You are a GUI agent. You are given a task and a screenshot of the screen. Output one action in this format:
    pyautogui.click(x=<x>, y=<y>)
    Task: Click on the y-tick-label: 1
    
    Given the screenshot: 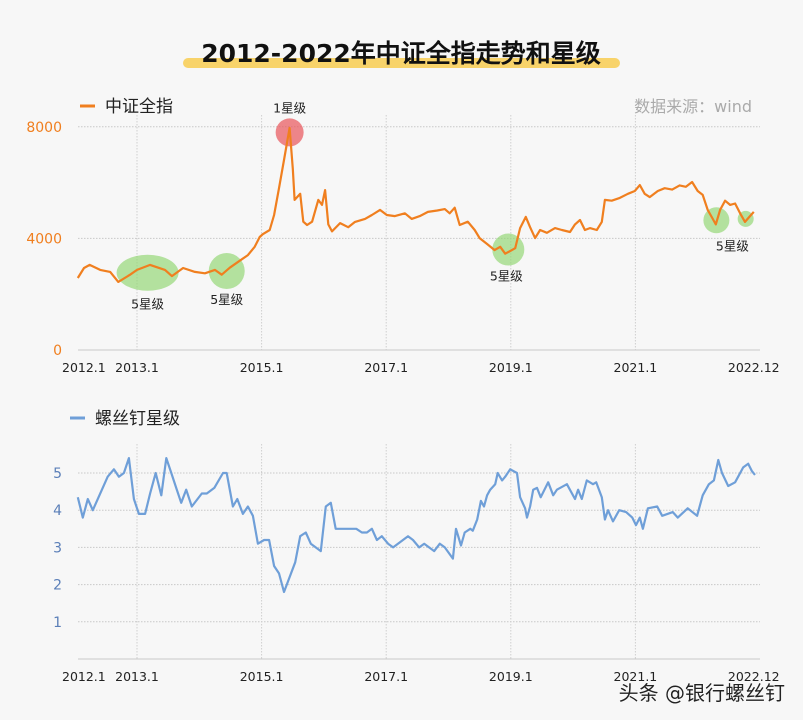 What is the action you would take?
    pyautogui.click(x=57, y=623)
    